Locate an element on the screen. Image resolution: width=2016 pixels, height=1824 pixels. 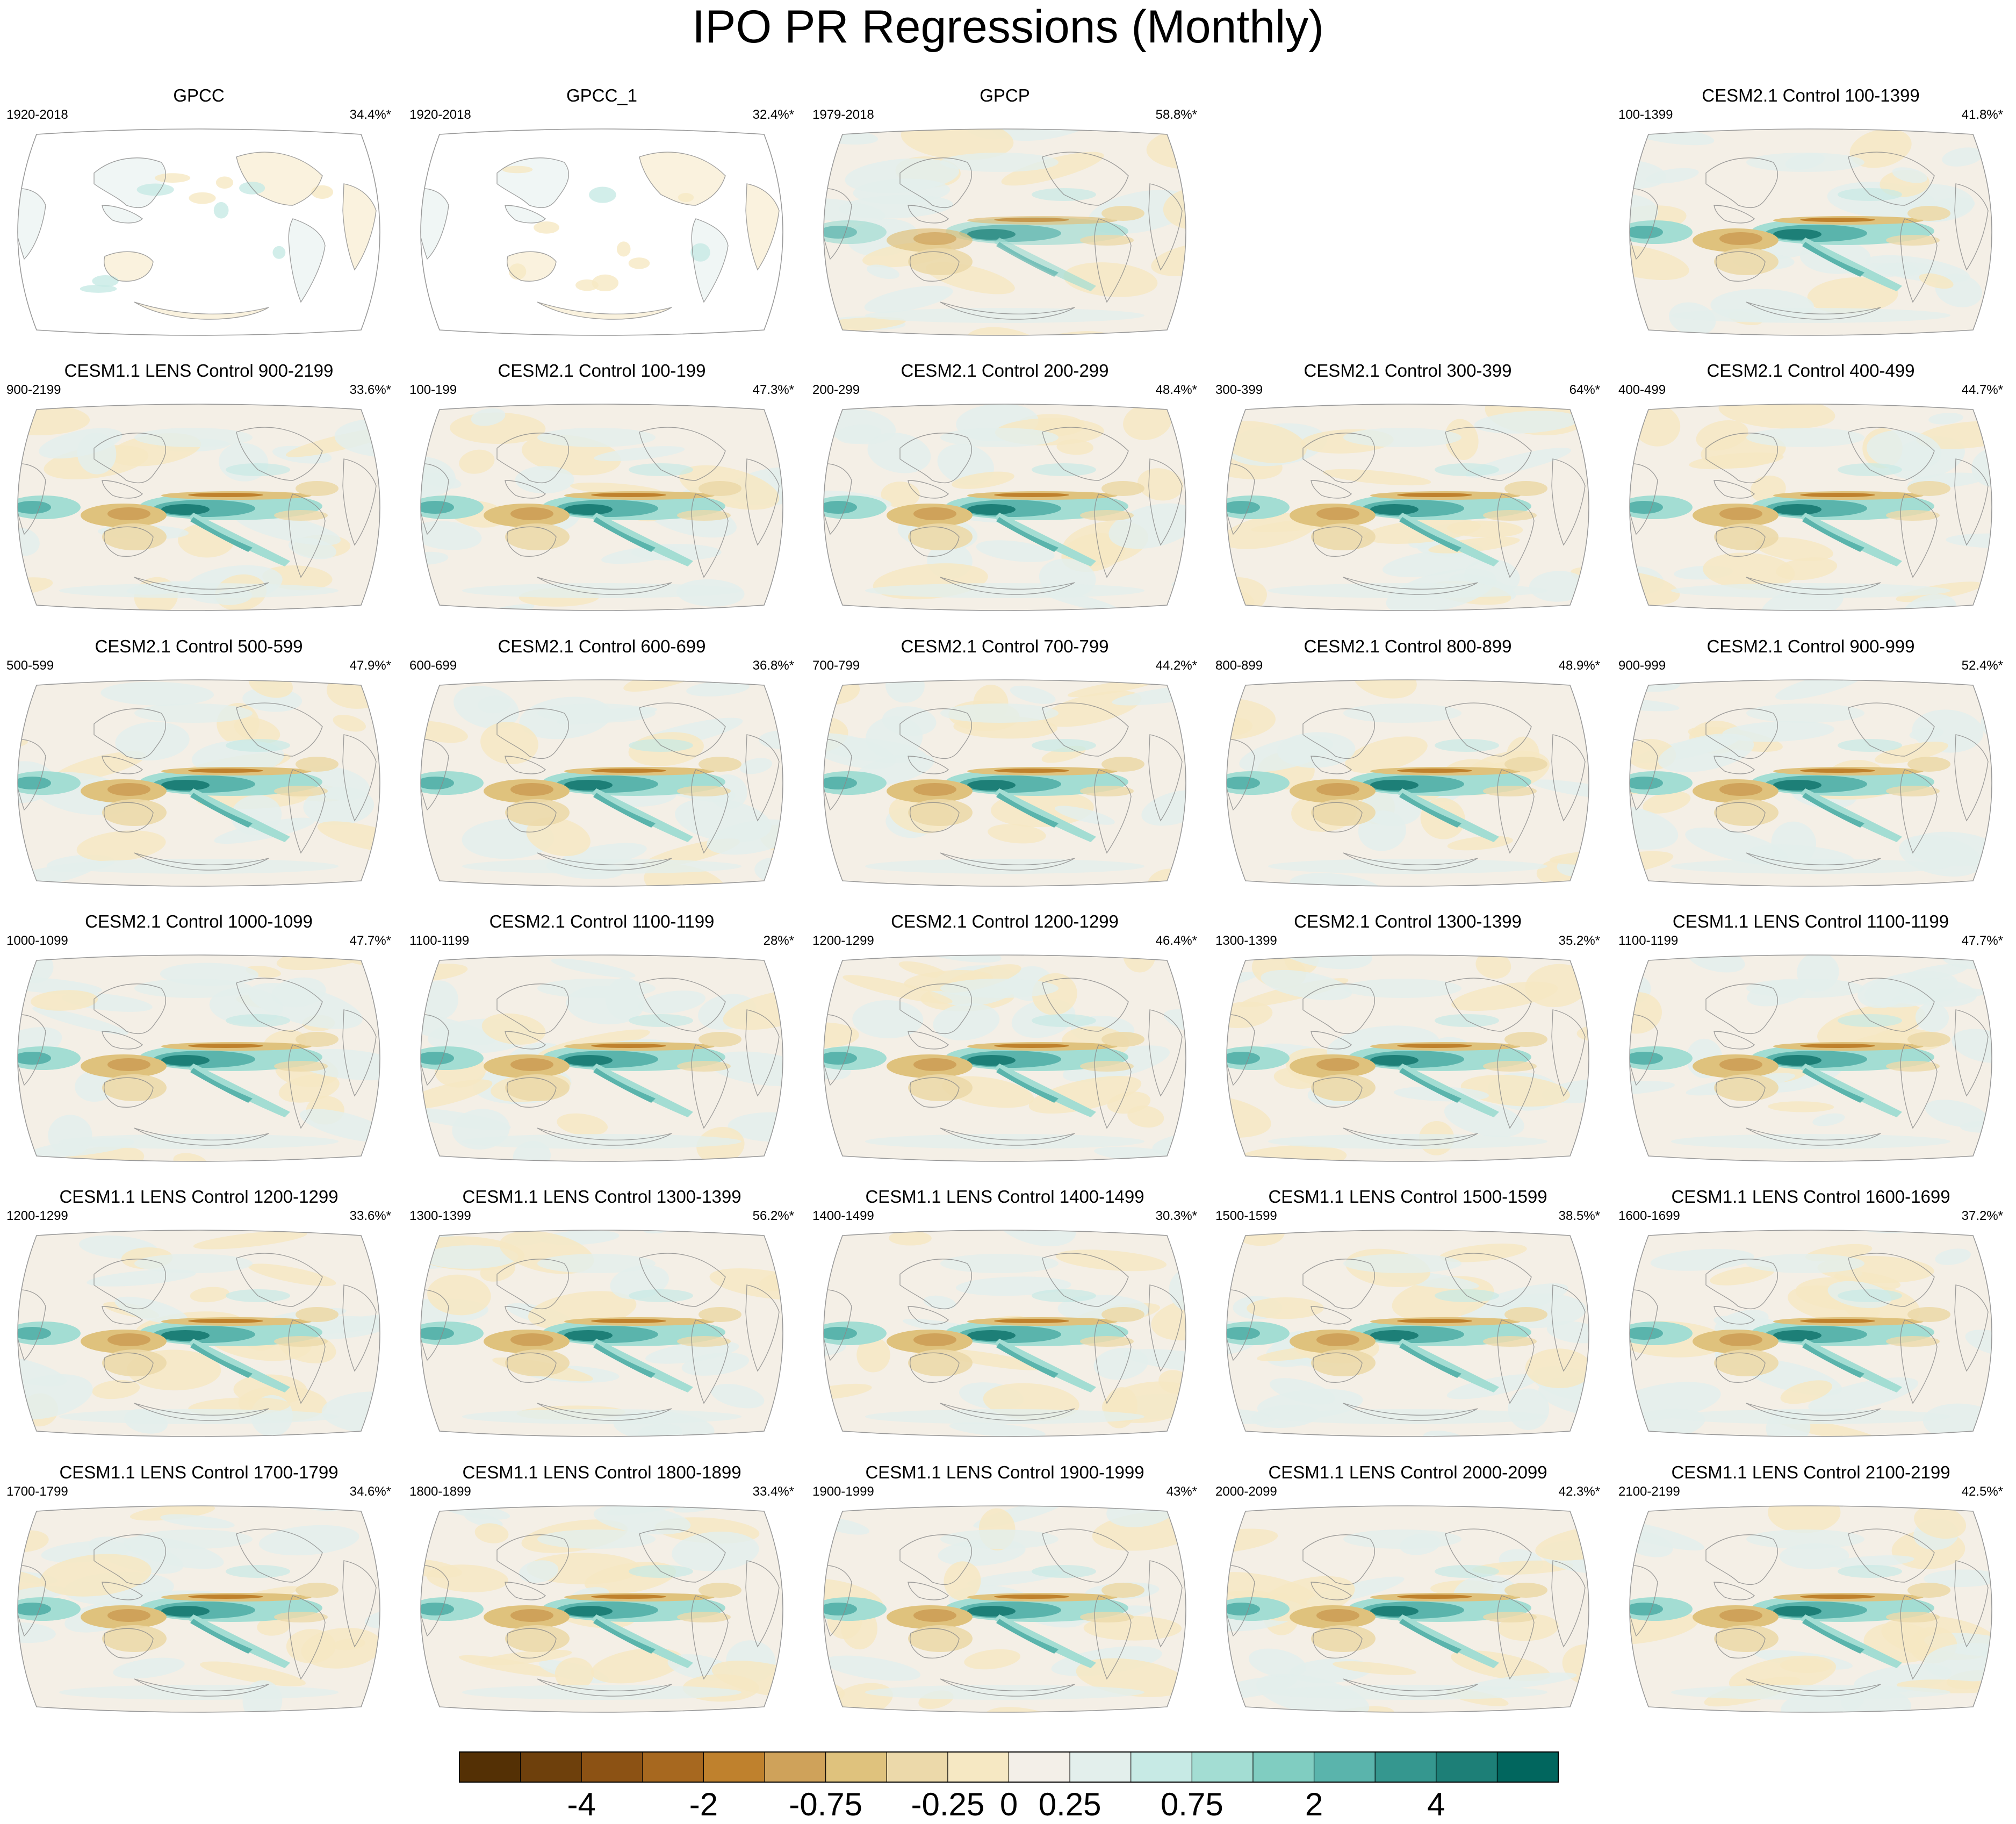
panel-title: GPCP is located at coordinates (1005, 95).